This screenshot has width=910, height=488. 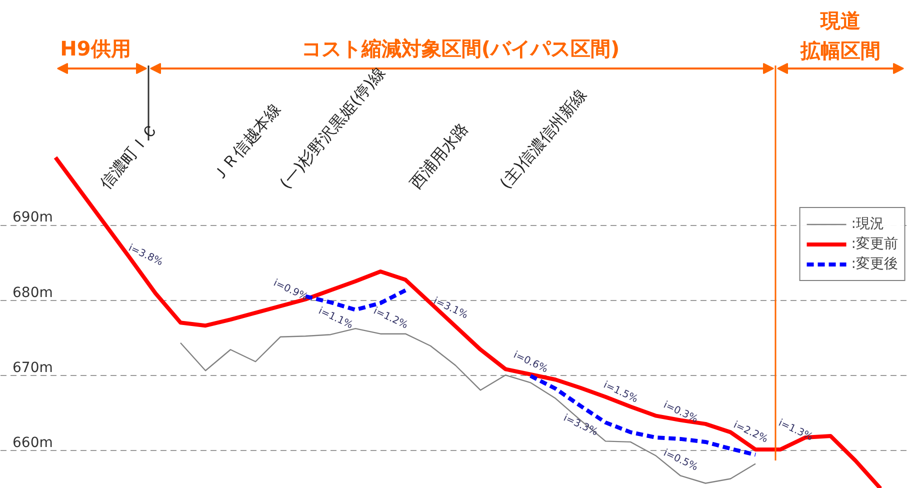 I want to click on legend-label: :変更前, so click(x=874, y=244).